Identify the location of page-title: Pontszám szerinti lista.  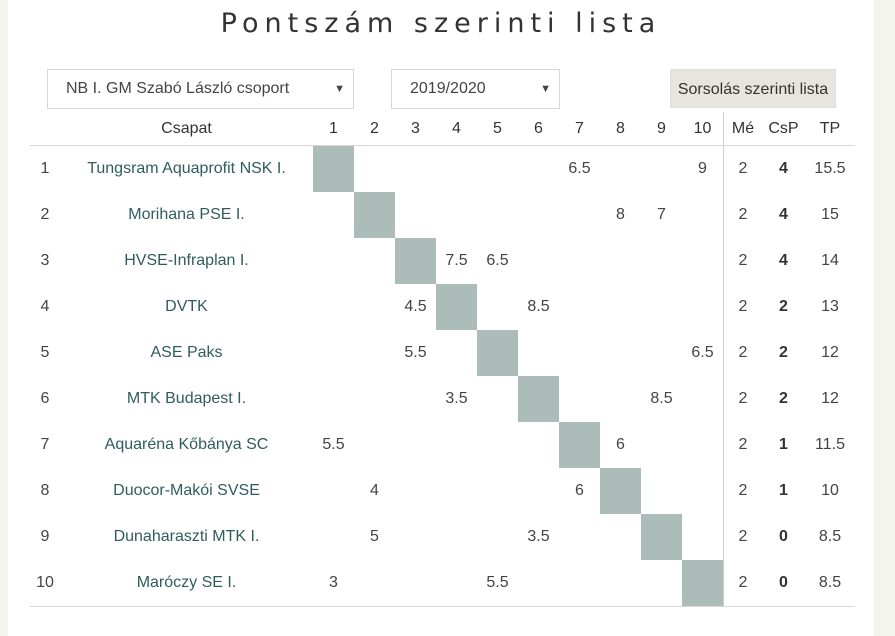
(441, 23).